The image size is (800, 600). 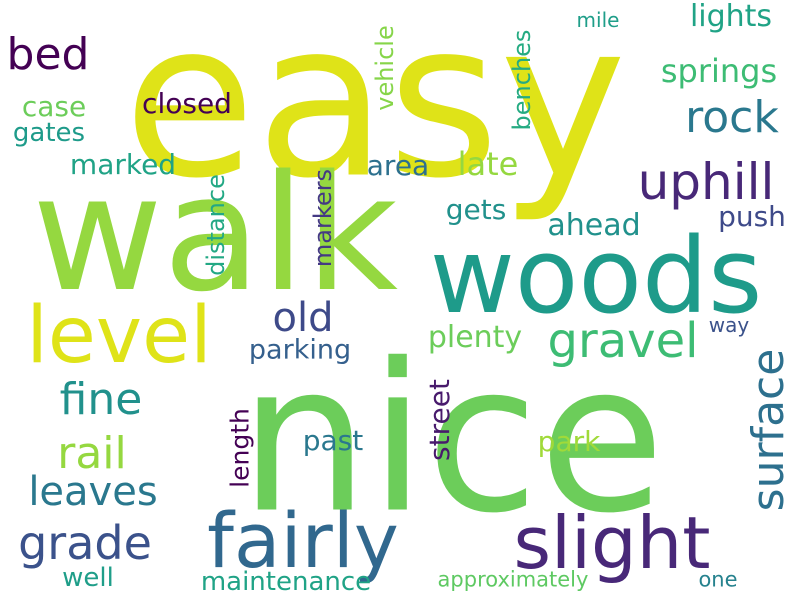 I want to click on word-past: past, so click(x=333, y=440).